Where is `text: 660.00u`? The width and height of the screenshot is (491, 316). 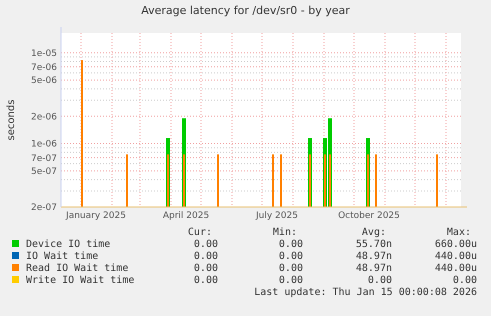
text: 660.00u is located at coordinates (455, 244).